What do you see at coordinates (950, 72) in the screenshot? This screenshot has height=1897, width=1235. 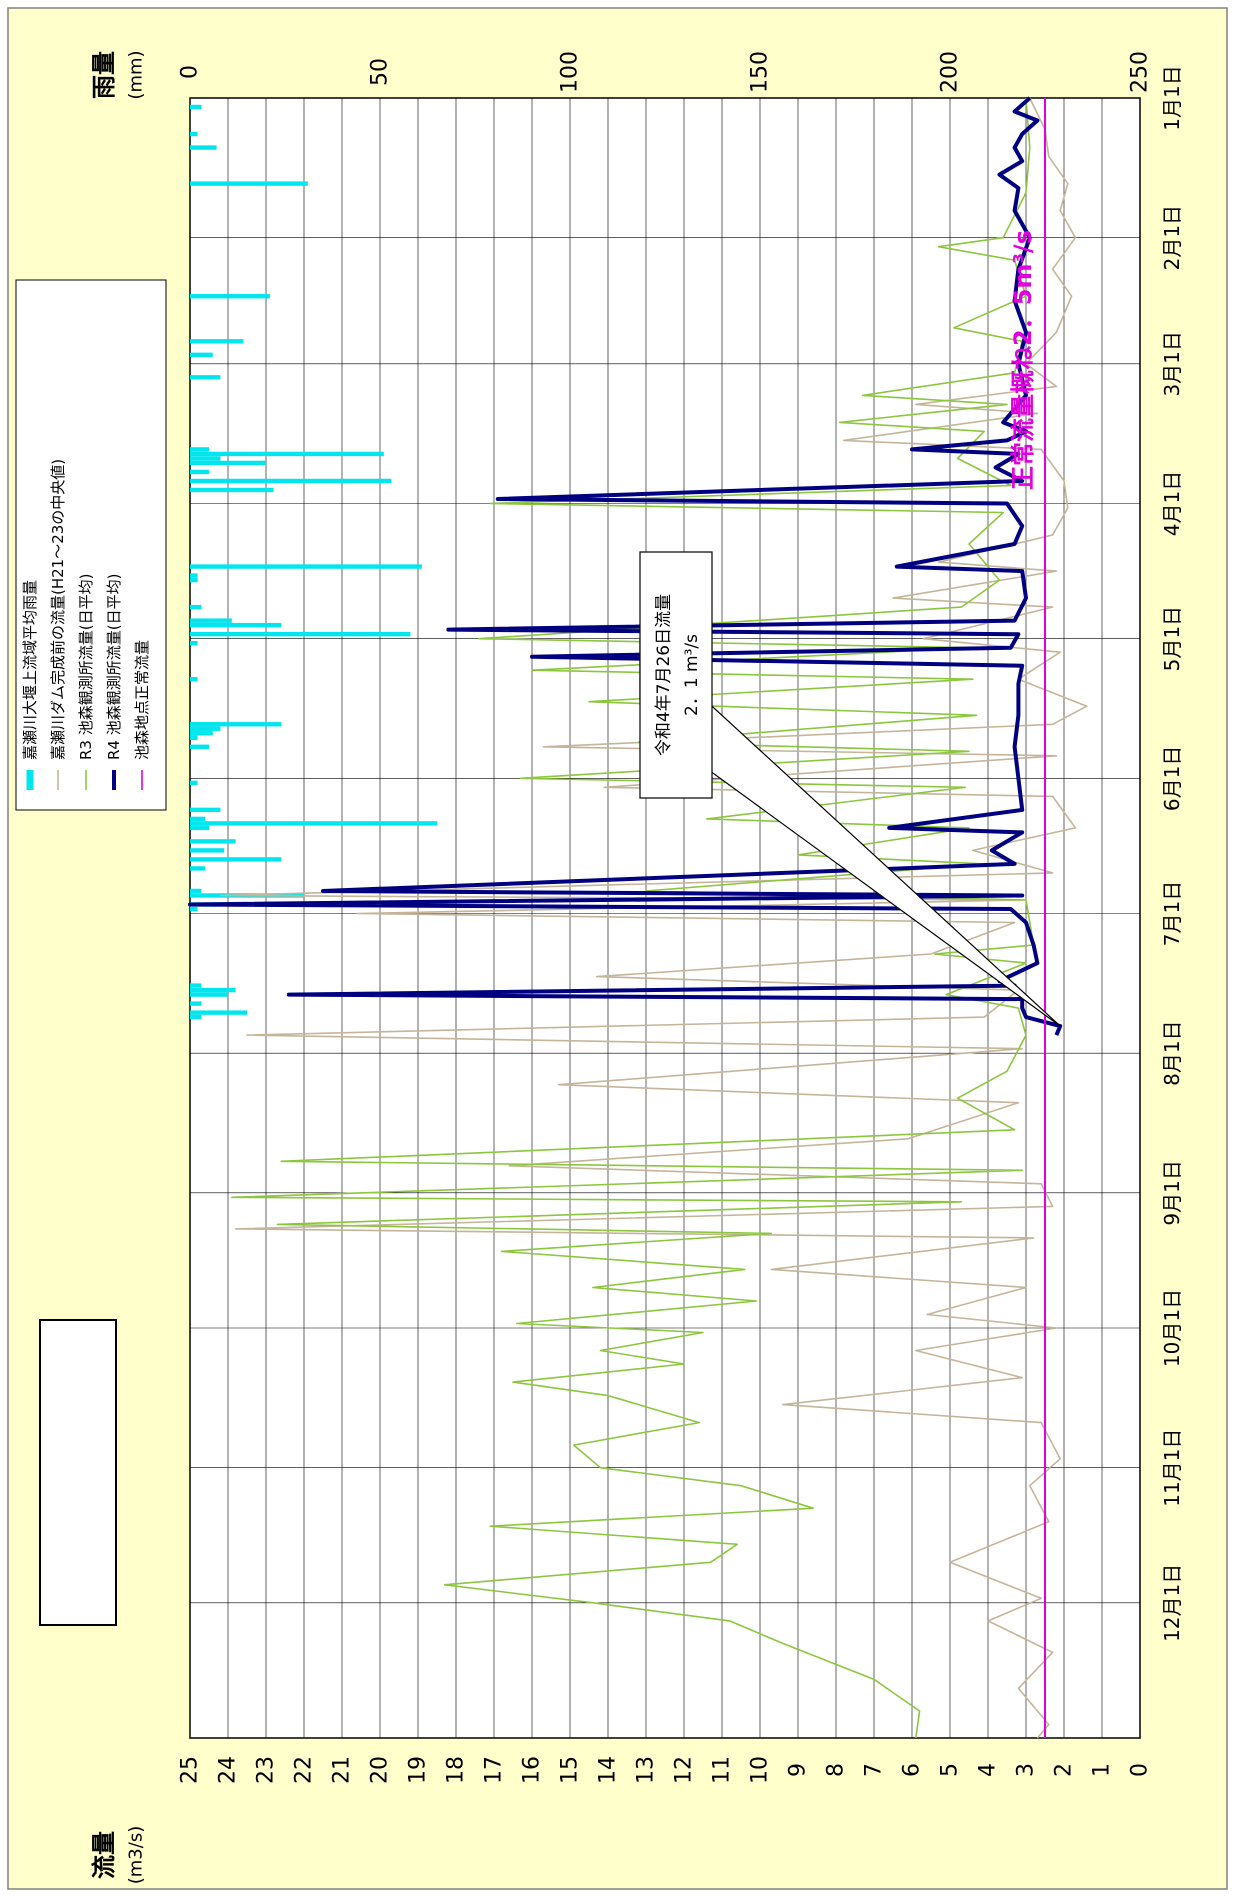 I see `rain-tick-label: 200` at bounding box center [950, 72].